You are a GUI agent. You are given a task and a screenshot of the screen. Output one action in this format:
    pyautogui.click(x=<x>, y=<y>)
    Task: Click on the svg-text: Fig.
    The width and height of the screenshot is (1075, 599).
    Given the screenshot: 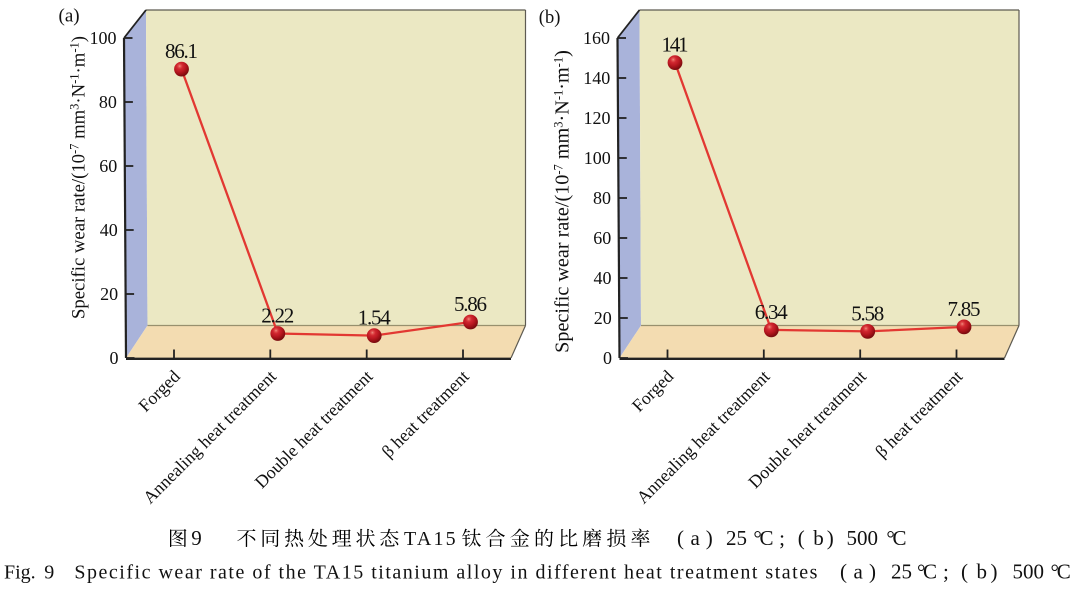 What is the action you would take?
    pyautogui.click(x=20, y=573)
    